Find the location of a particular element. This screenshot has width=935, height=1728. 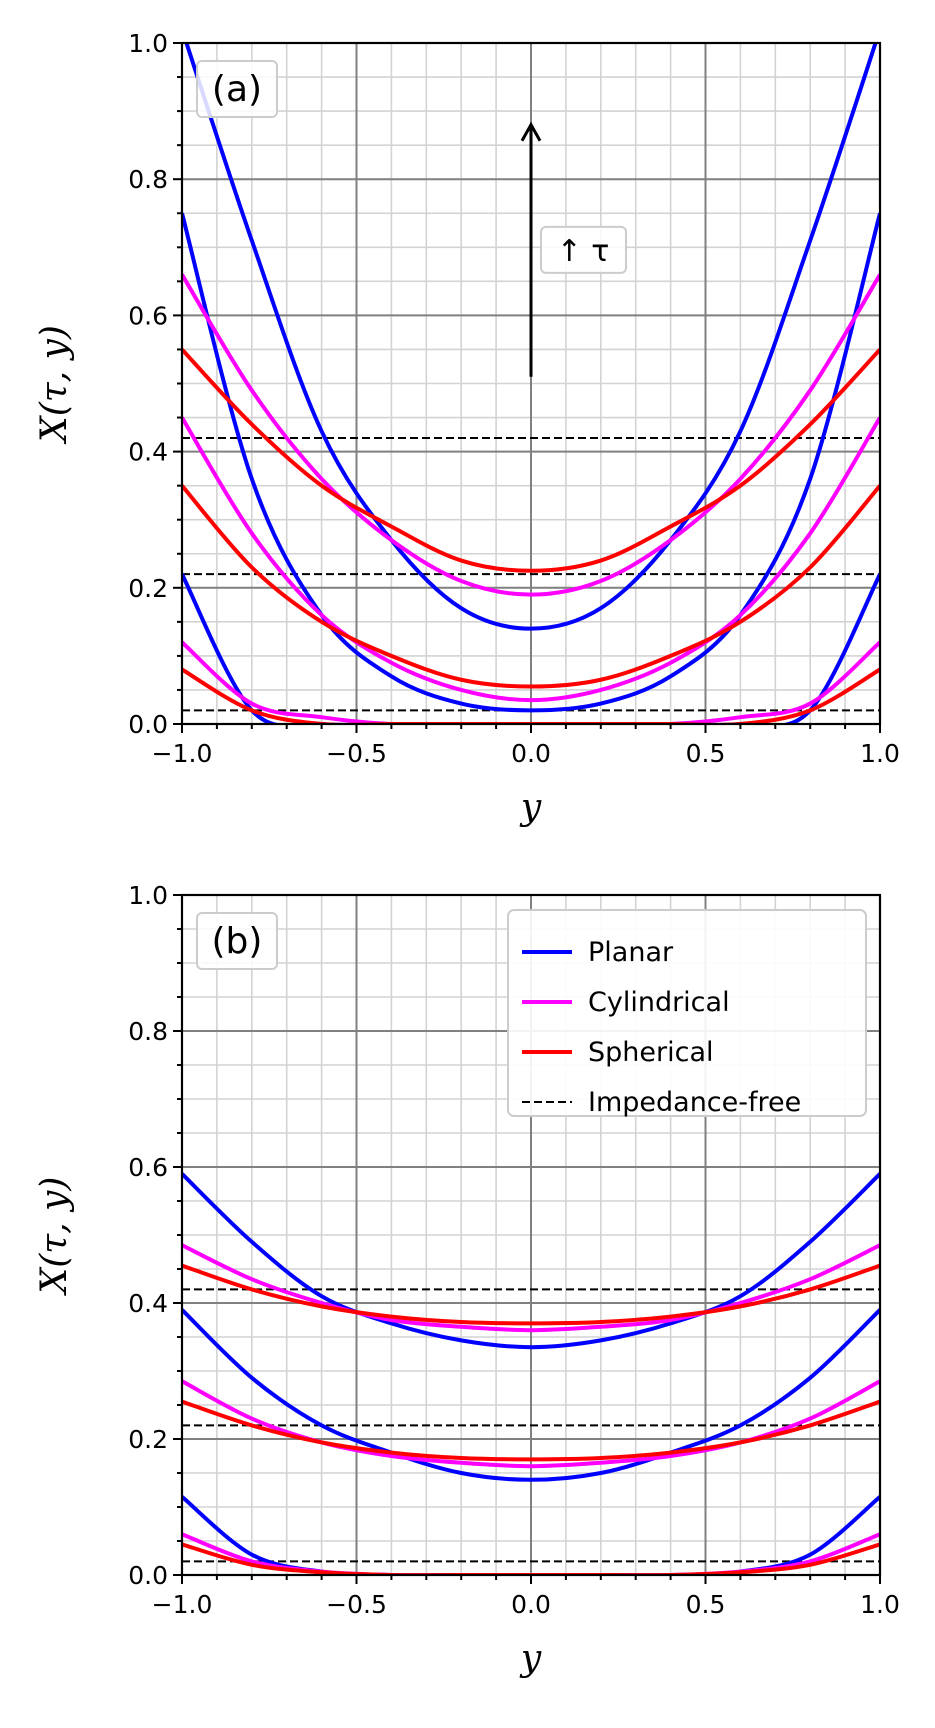

legend-label: Impedance-free is located at coordinates (694, 1102).